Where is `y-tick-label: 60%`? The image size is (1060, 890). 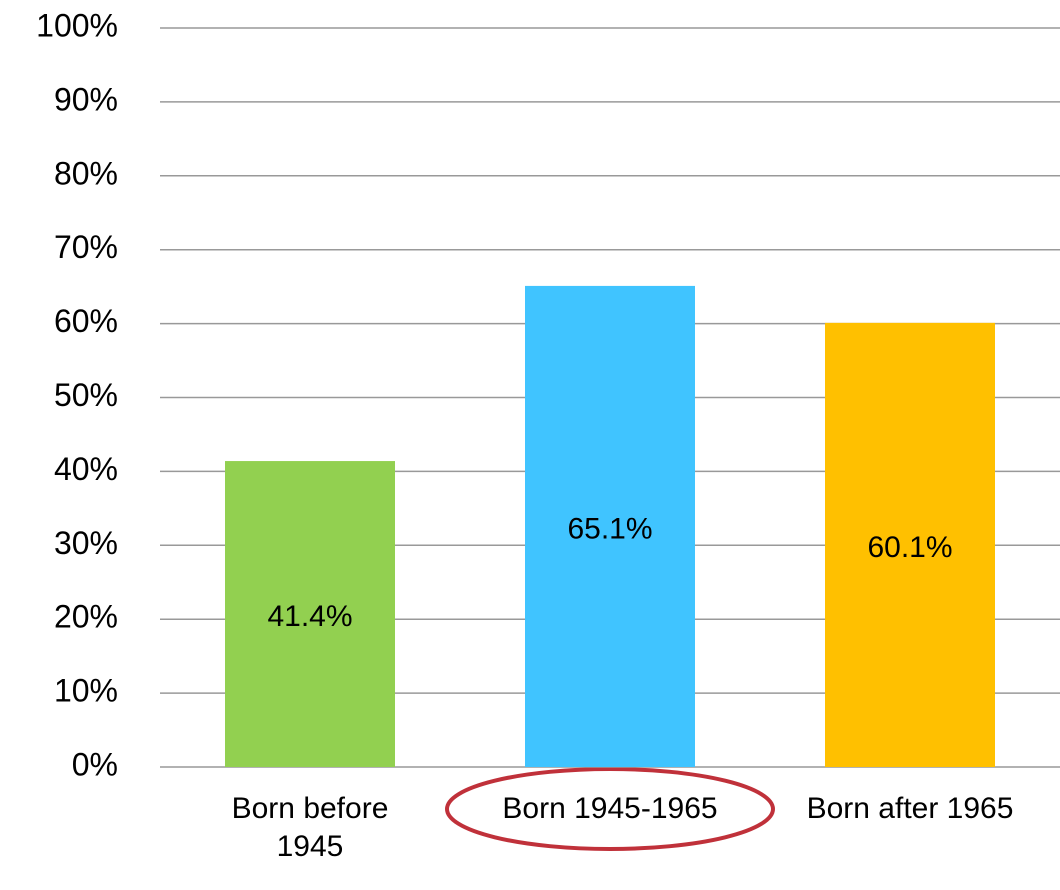 y-tick-label: 60% is located at coordinates (86, 321).